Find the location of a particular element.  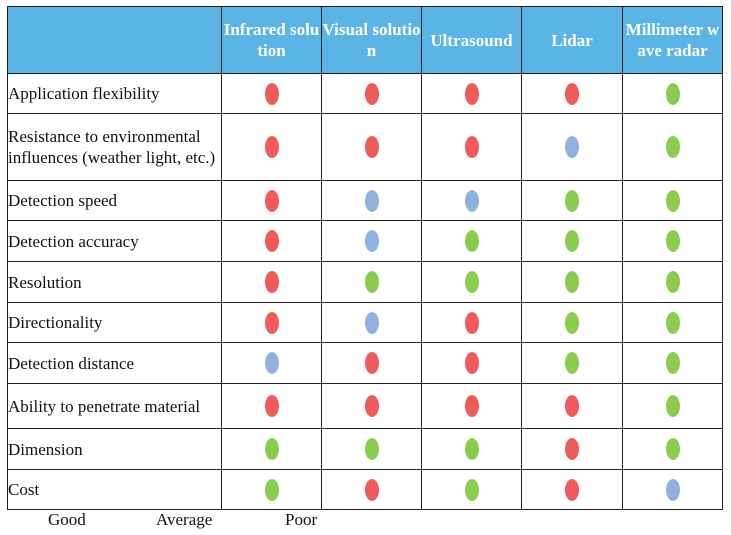

table-row: Detection accuracy is located at coordinates (365, 241).